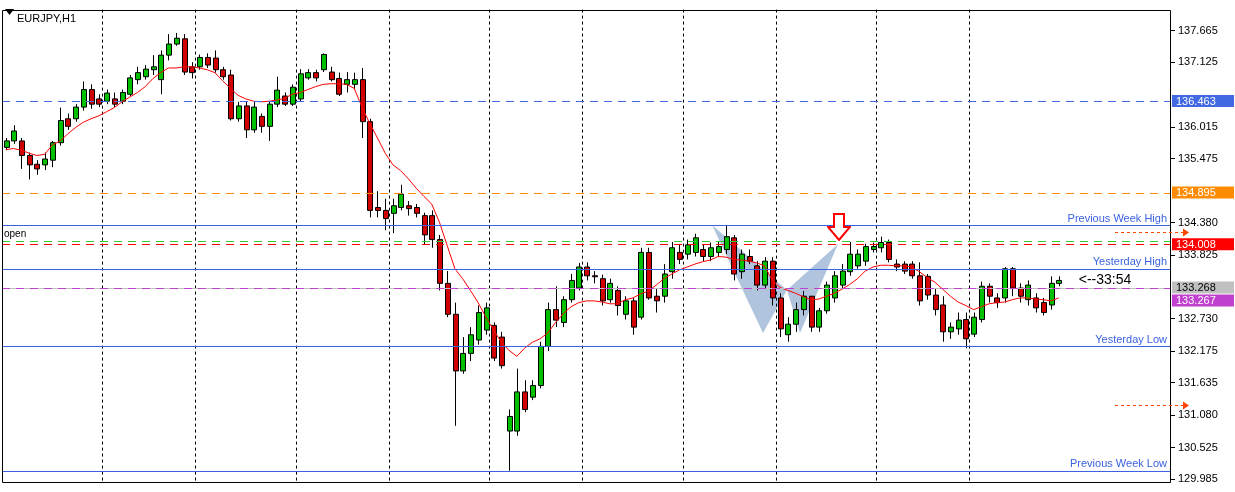 The width and height of the screenshot is (1235, 492). What do you see at coordinates (1196, 100) in the screenshot?
I see `ref-line-label: 136.463` at bounding box center [1196, 100].